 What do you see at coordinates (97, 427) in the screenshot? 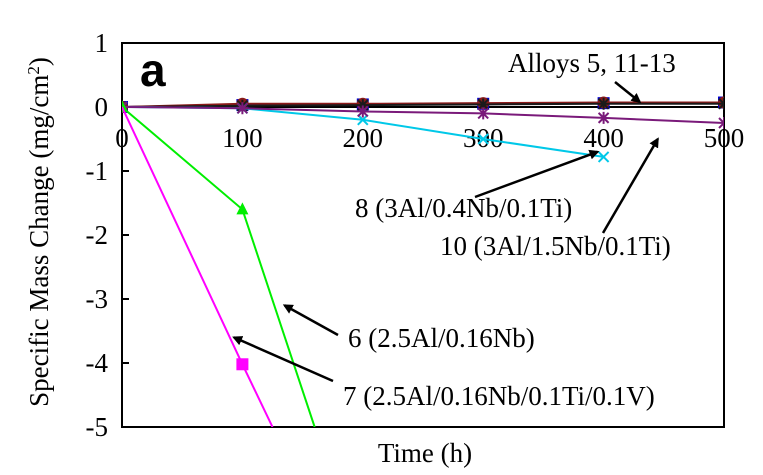
I see `y-tick-label: -5` at bounding box center [97, 427].